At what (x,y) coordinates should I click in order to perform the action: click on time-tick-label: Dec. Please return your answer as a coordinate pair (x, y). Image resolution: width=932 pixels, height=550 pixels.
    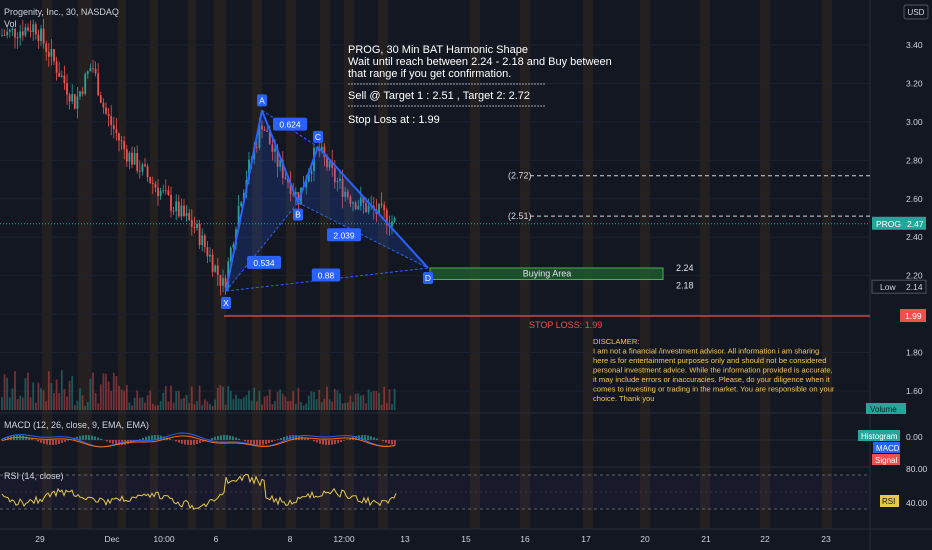
    Looking at the image, I should click on (112, 539).